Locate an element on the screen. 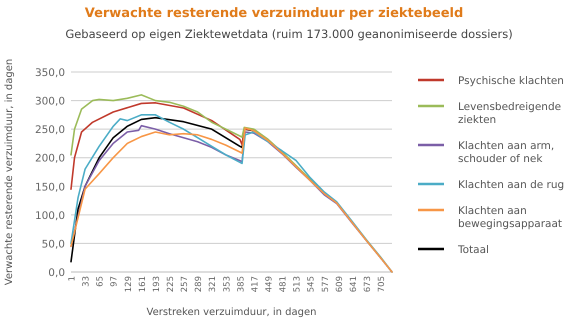  legend-label: Klachten aan arm, schouder of nek is located at coordinates (506, 152).